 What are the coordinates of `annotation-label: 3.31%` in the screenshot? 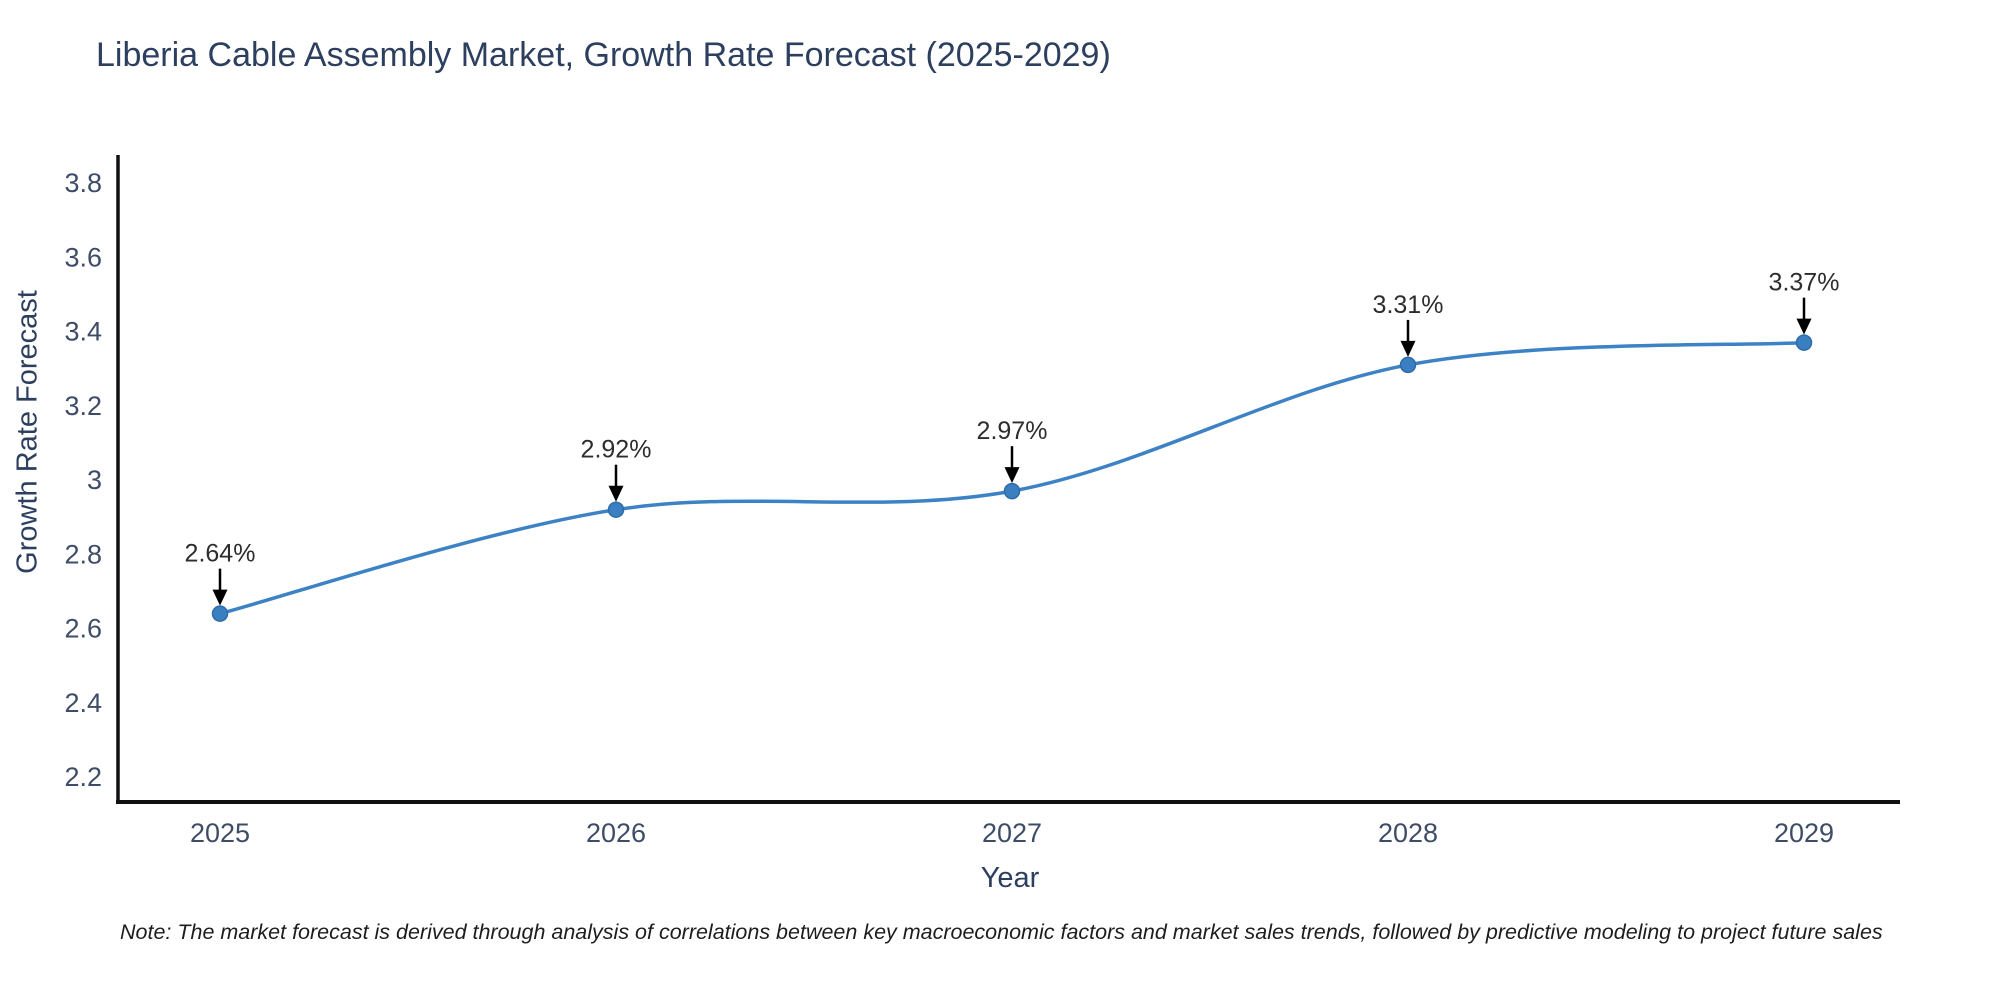 It's located at (1408, 305).